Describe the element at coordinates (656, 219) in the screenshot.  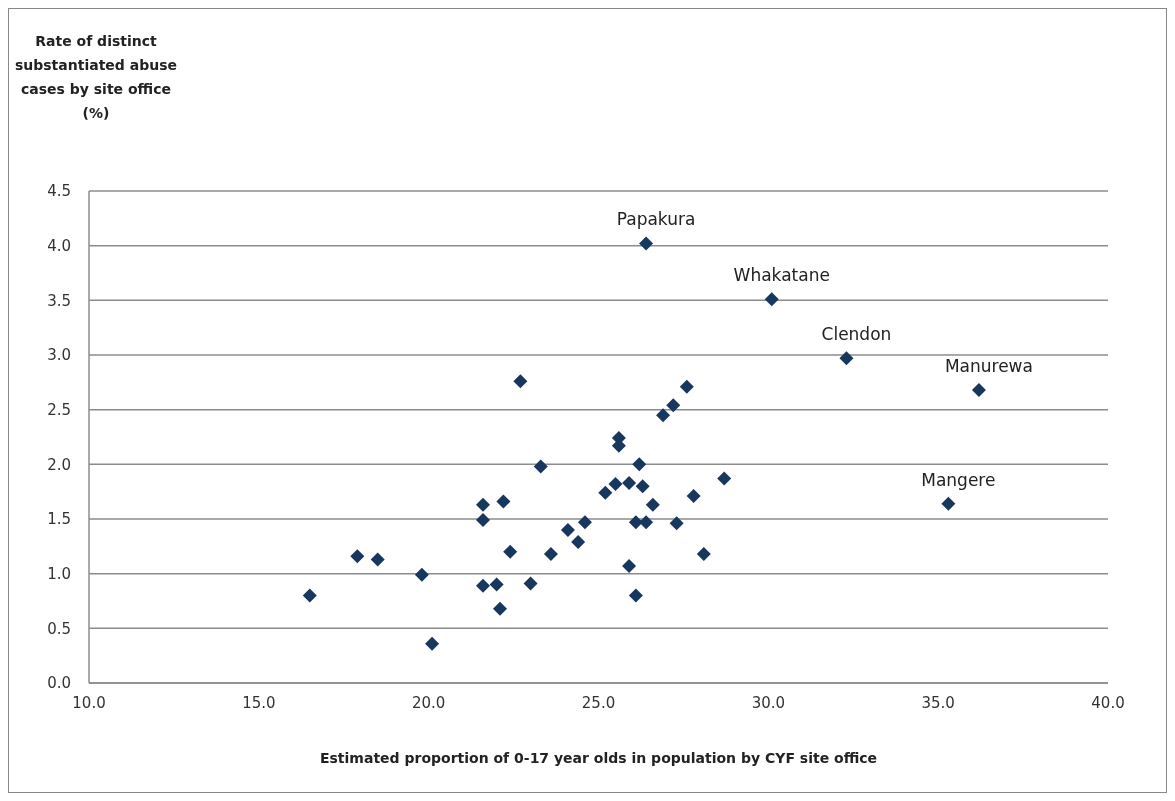
I see `annotation: Papakura` at that location.